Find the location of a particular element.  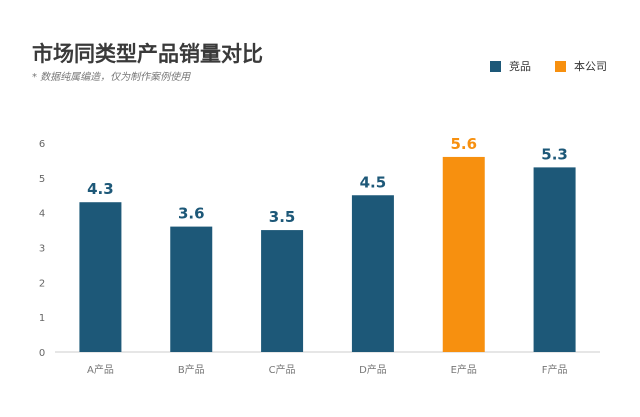

x-tick-label: B产品 is located at coordinates (191, 369).